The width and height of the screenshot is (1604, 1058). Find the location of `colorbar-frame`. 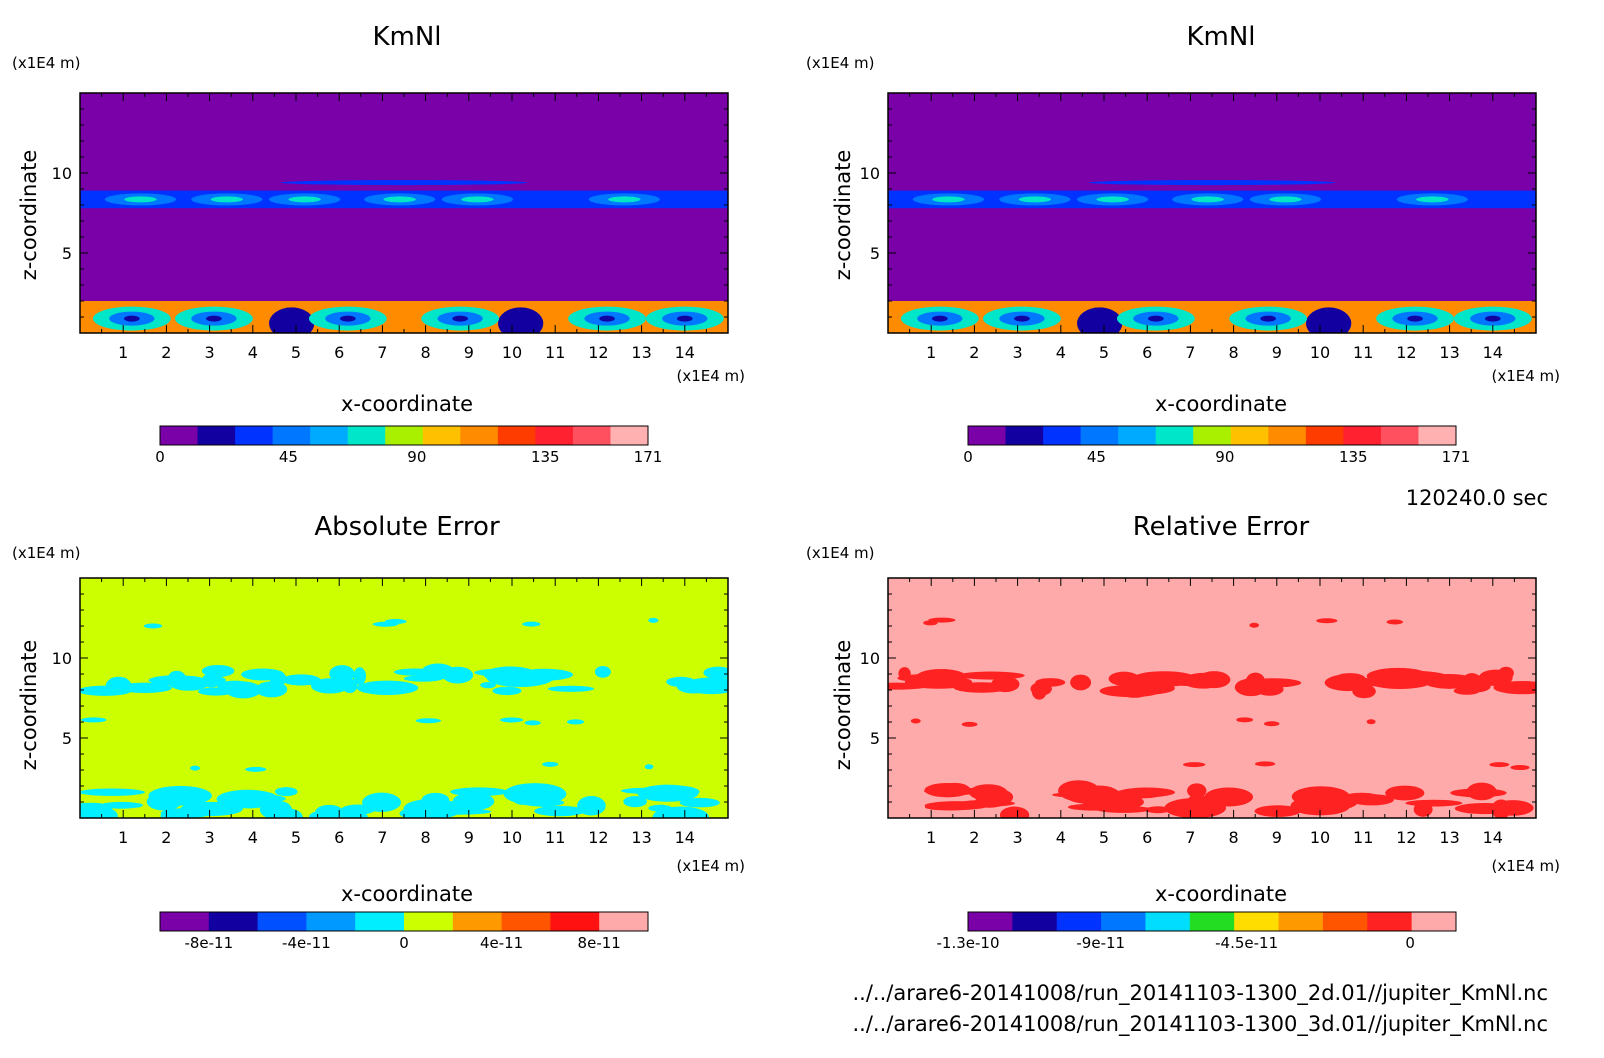

colorbar-frame is located at coordinates (1212, 435).